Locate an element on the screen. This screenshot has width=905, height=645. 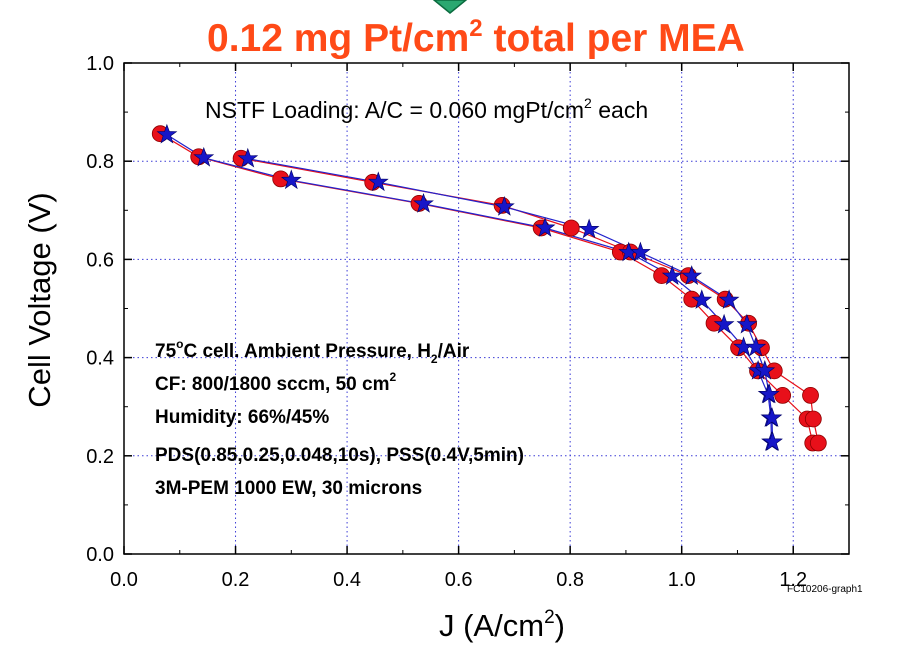
y-tick-label: 0.6 is located at coordinates (100, 260).